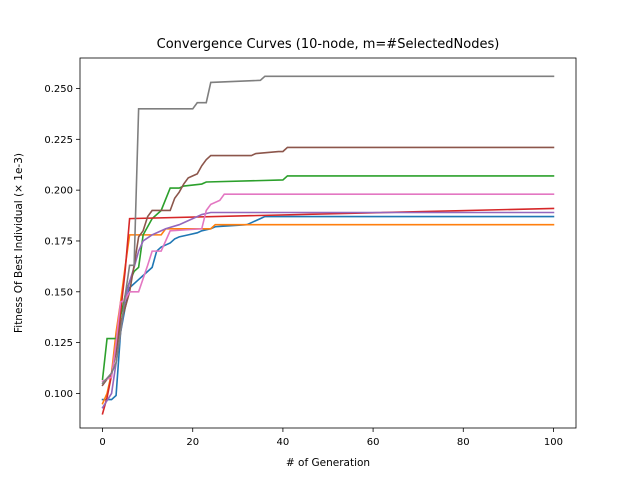 The height and width of the screenshot is (480, 640). I want to click on y-tick-label: 0.125, so click(58, 343).